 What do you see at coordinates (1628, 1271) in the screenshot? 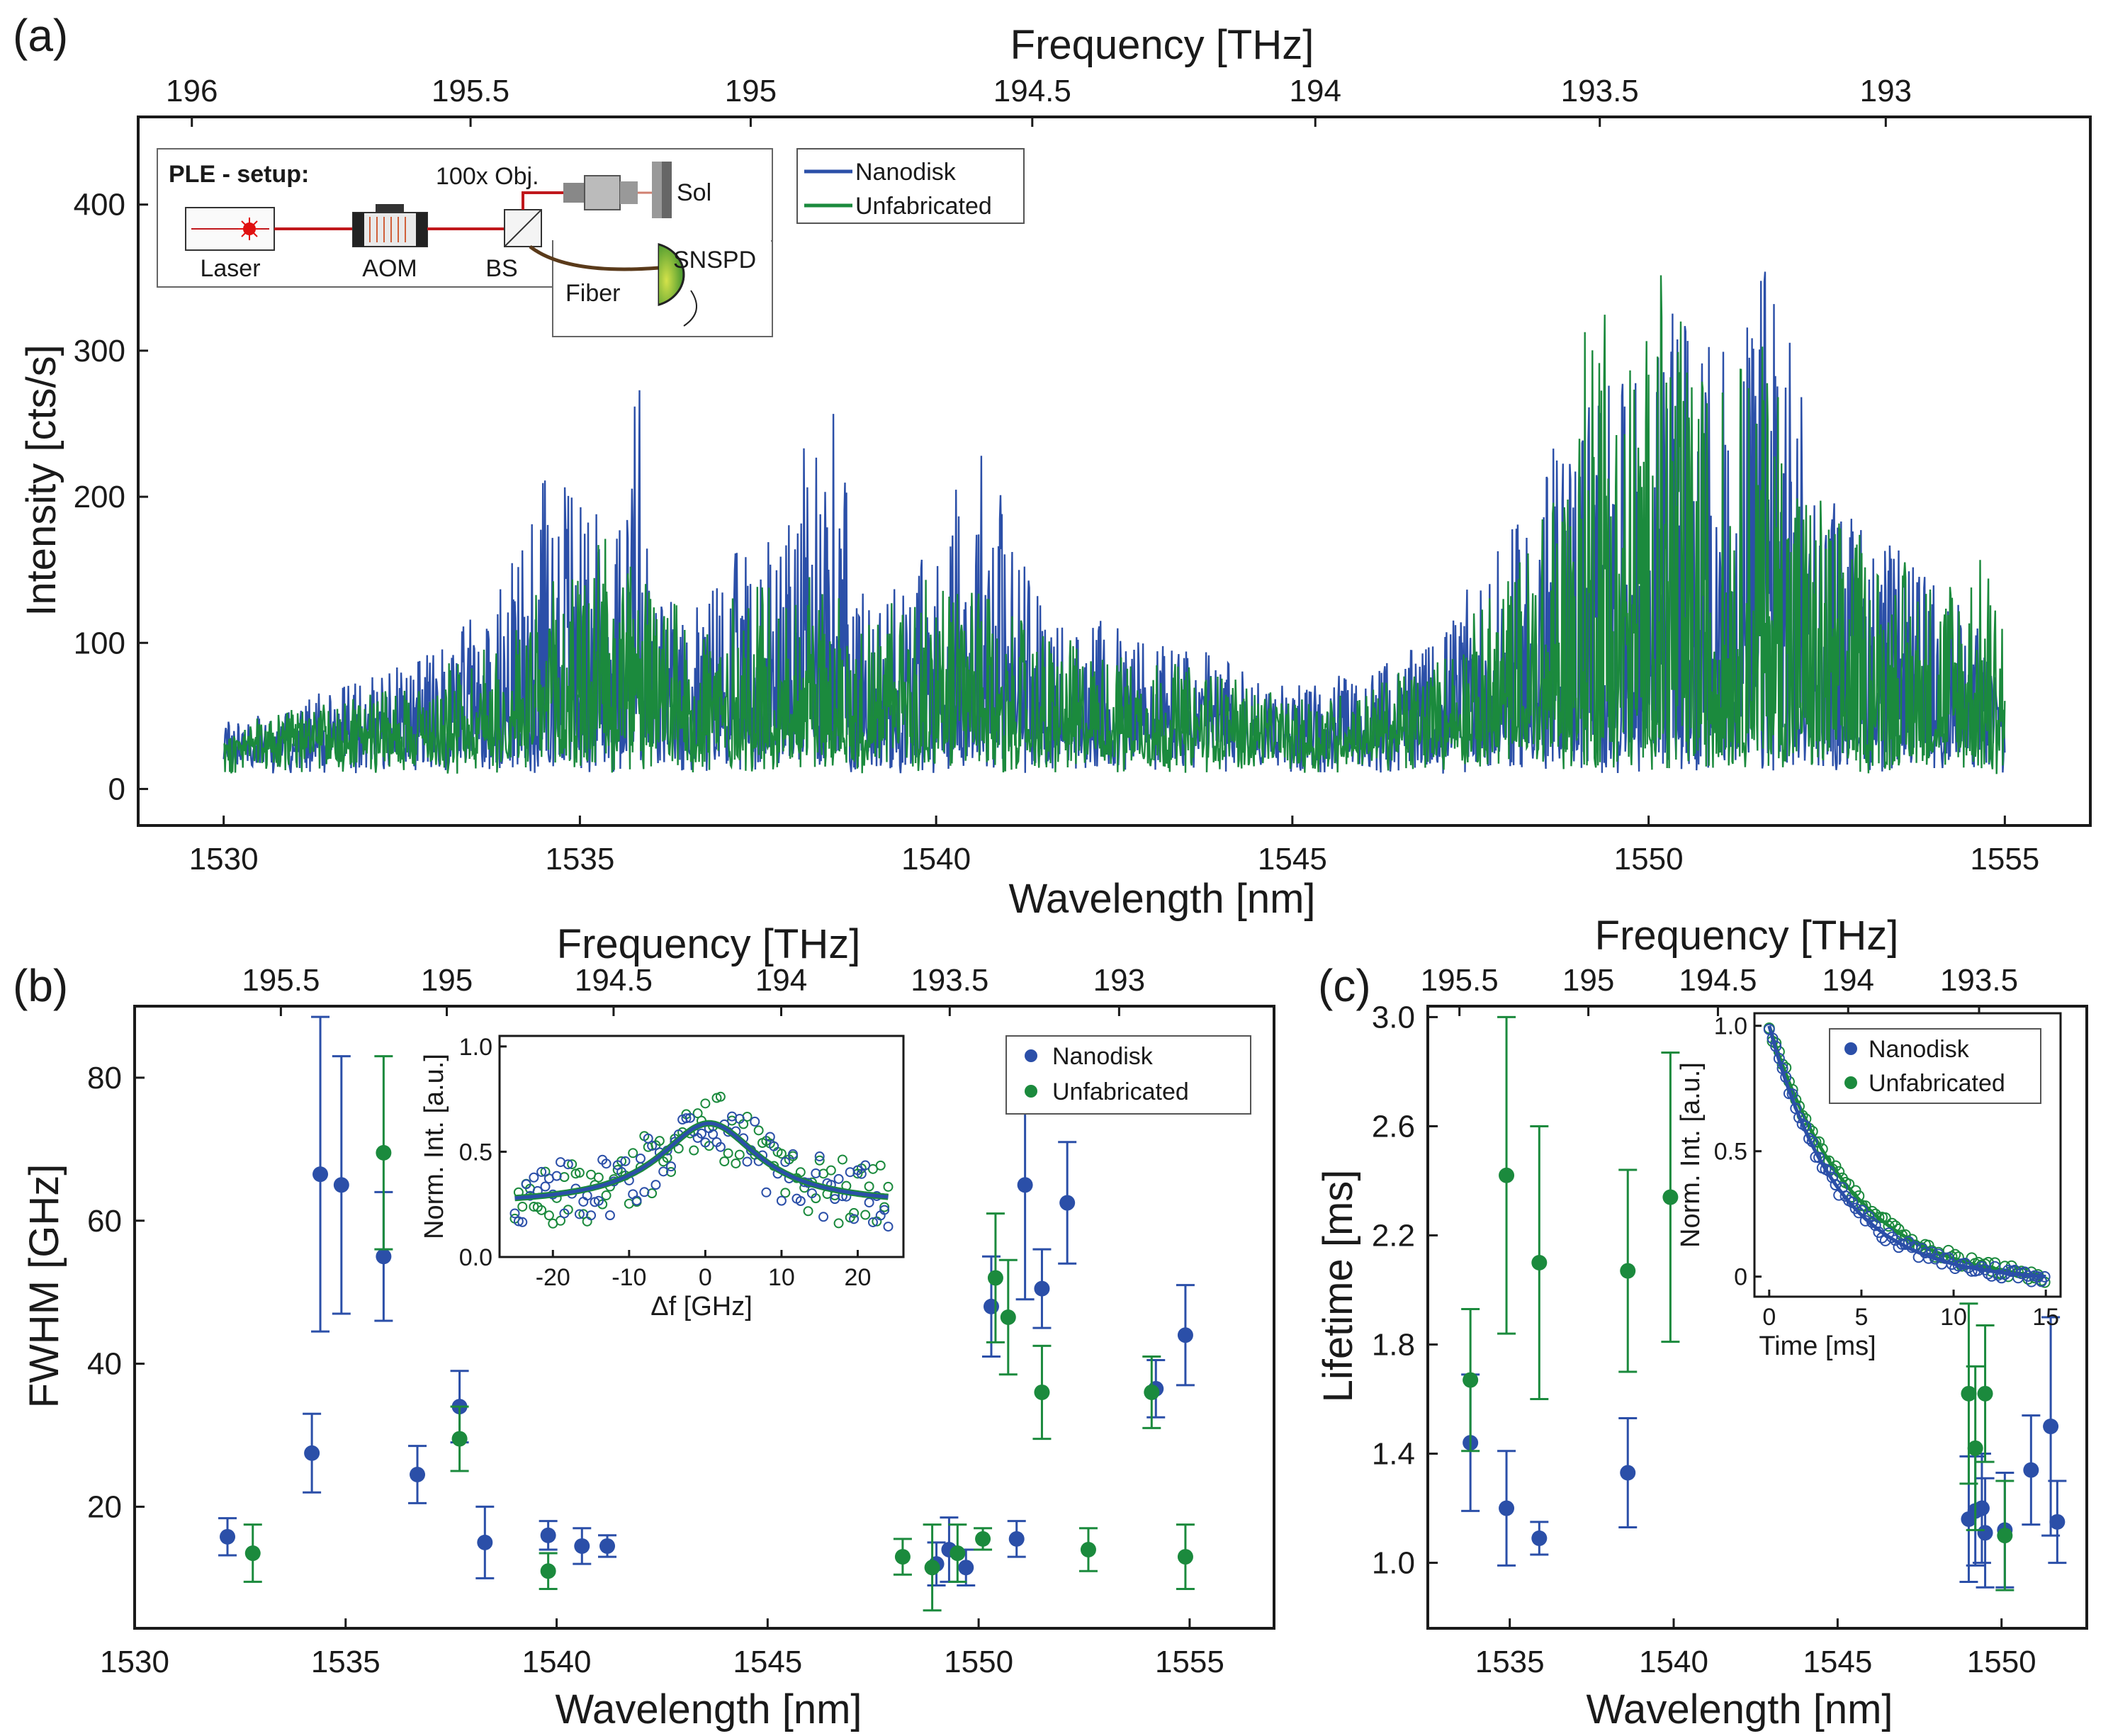
I see `c-point-unfabricated` at bounding box center [1628, 1271].